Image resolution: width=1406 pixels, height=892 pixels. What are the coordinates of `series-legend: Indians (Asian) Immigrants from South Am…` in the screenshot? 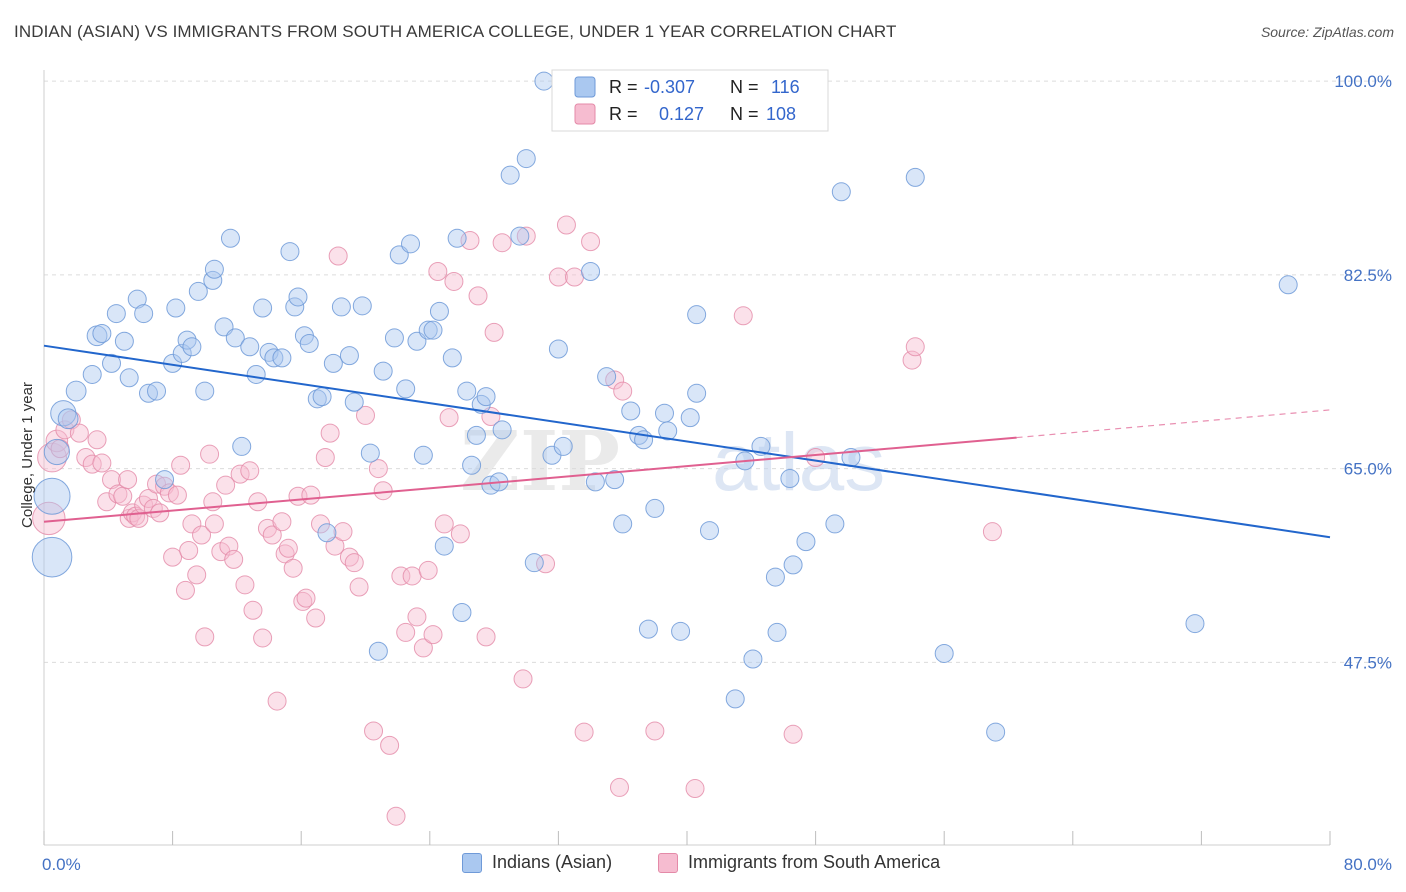 It's located at (703, 865).